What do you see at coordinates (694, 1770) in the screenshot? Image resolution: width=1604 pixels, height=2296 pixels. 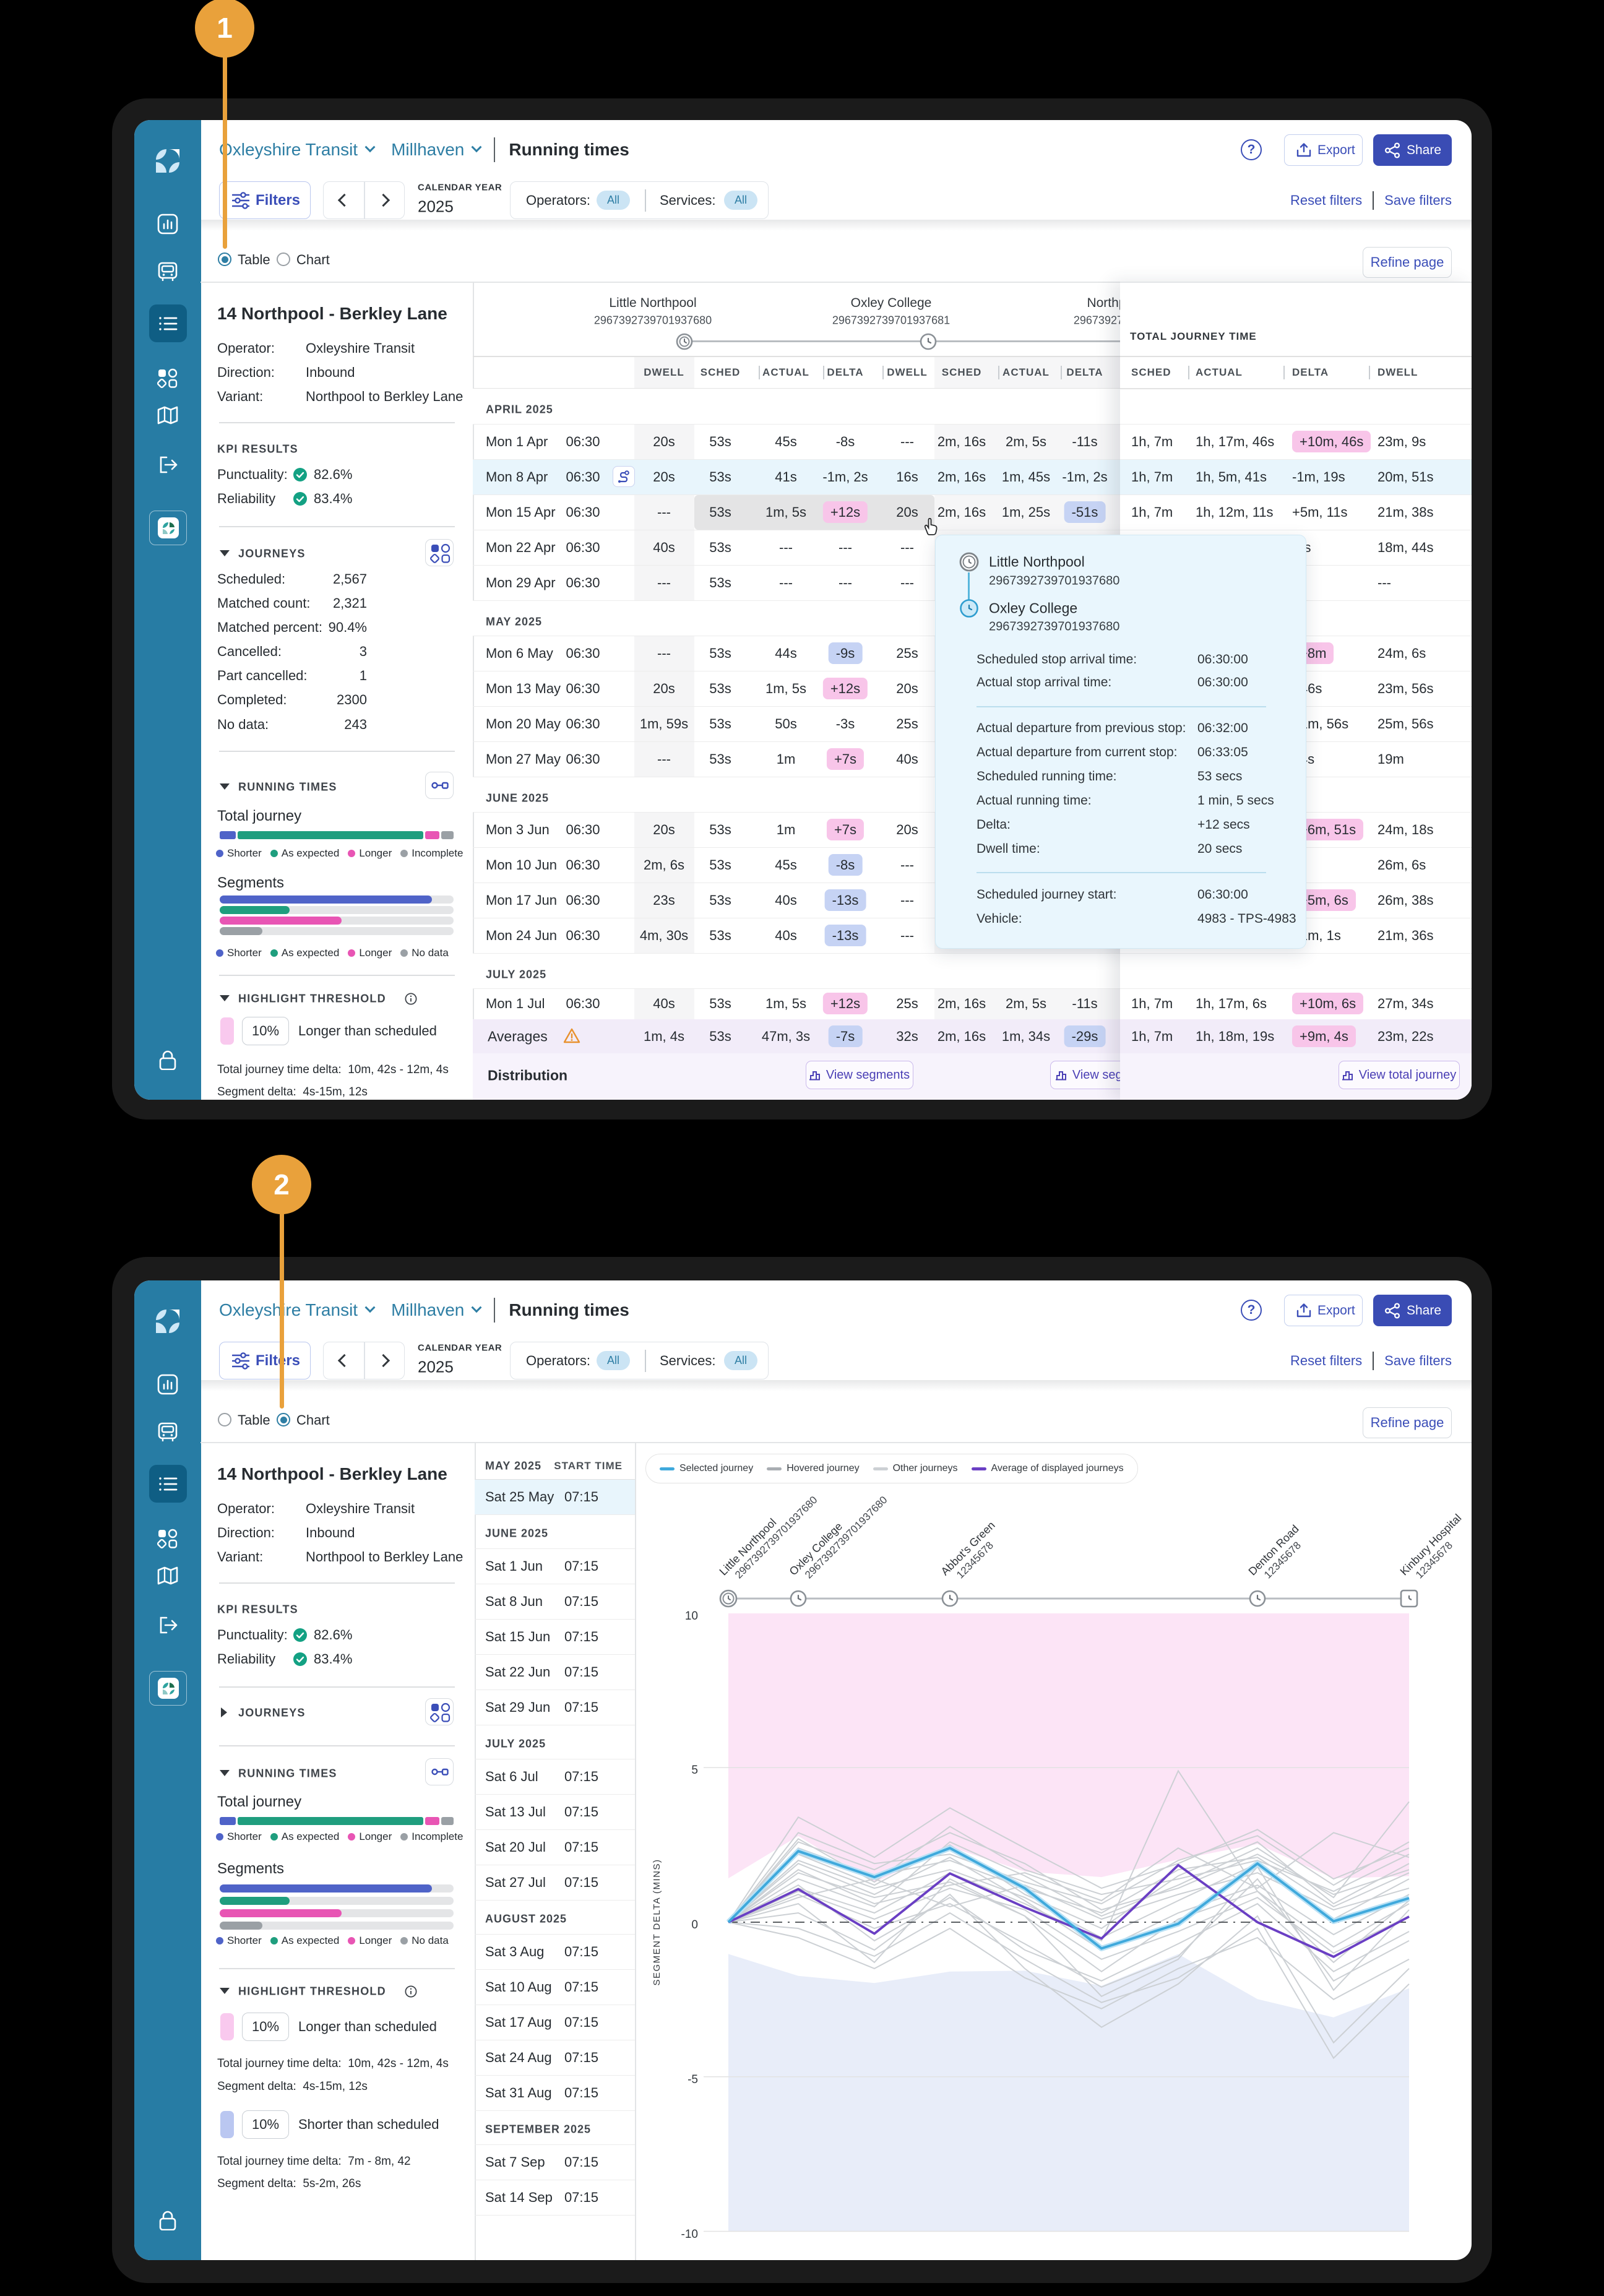 I see `svg-text: 5` at bounding box center [694, 1770].